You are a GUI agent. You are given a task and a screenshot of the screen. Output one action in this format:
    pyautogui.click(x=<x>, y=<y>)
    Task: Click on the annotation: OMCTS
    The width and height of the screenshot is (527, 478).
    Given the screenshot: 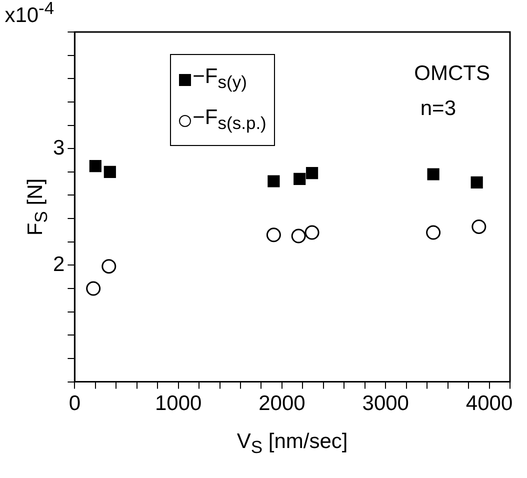 What is the action you would take?
    pyautogui.click(x=452, y=74)
    